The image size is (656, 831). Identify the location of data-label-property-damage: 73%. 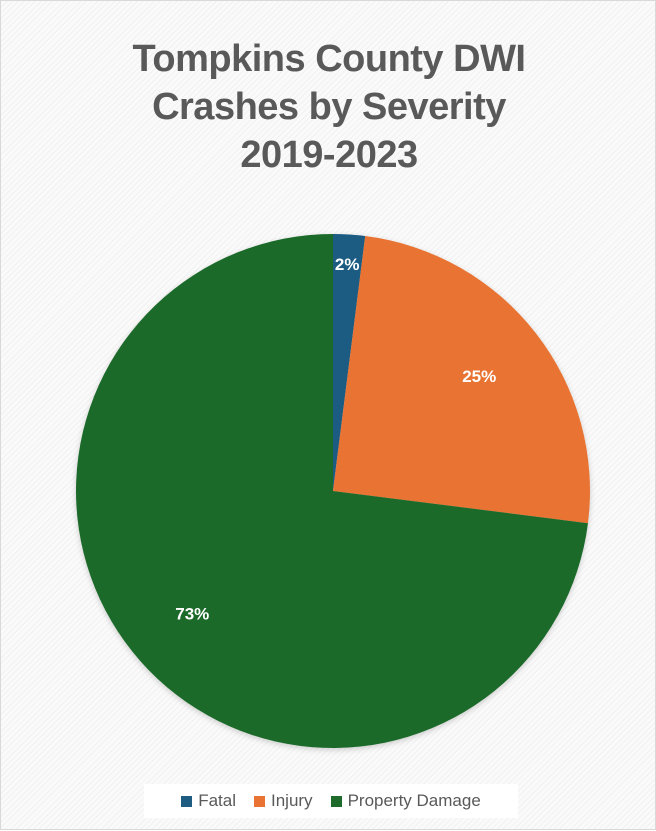
(192, 614).